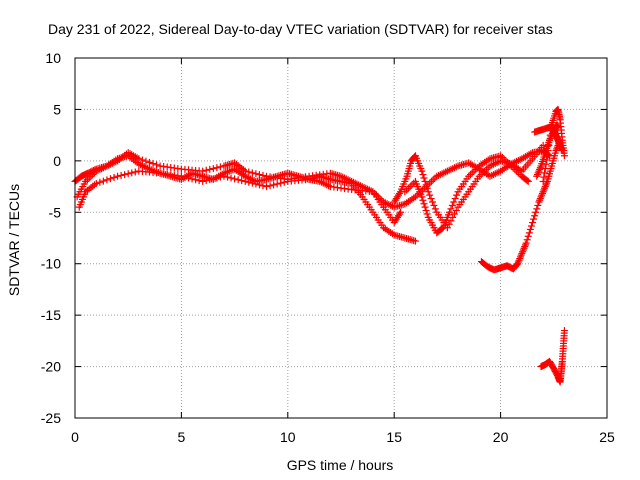 The image size is (640, 480). What do you see at coordinates (607, 437) in the screenshot?
I see `x-tick-label: 25` at bounding box center [607, 437].